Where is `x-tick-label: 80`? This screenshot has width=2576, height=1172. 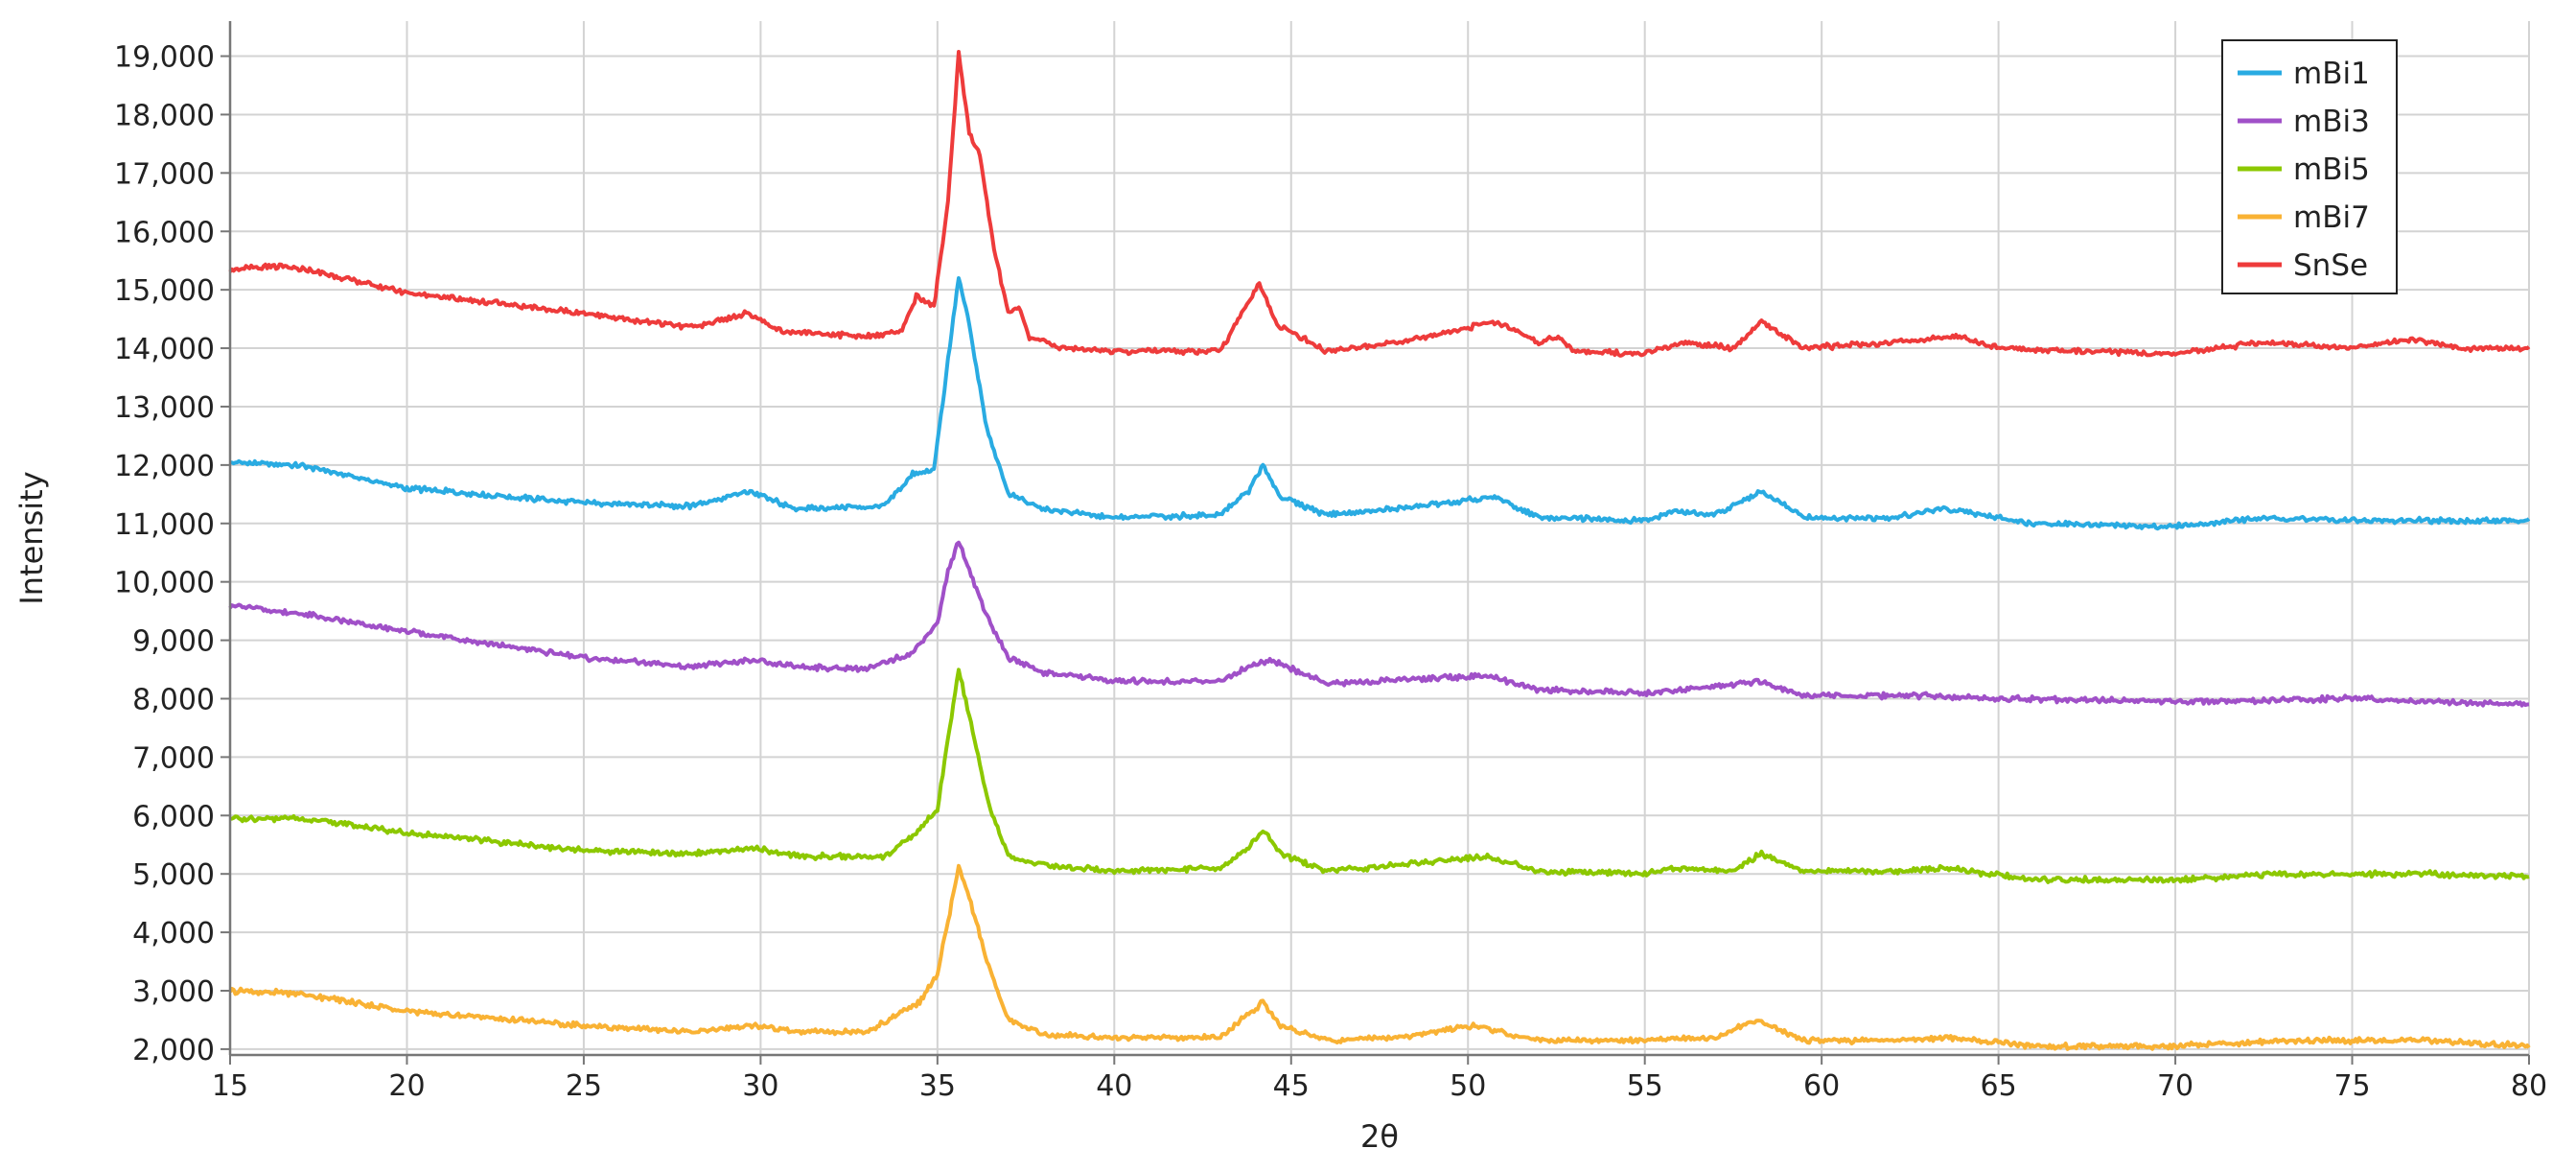
x-tick-label: 80 is located at coordinates (2529, 1086).